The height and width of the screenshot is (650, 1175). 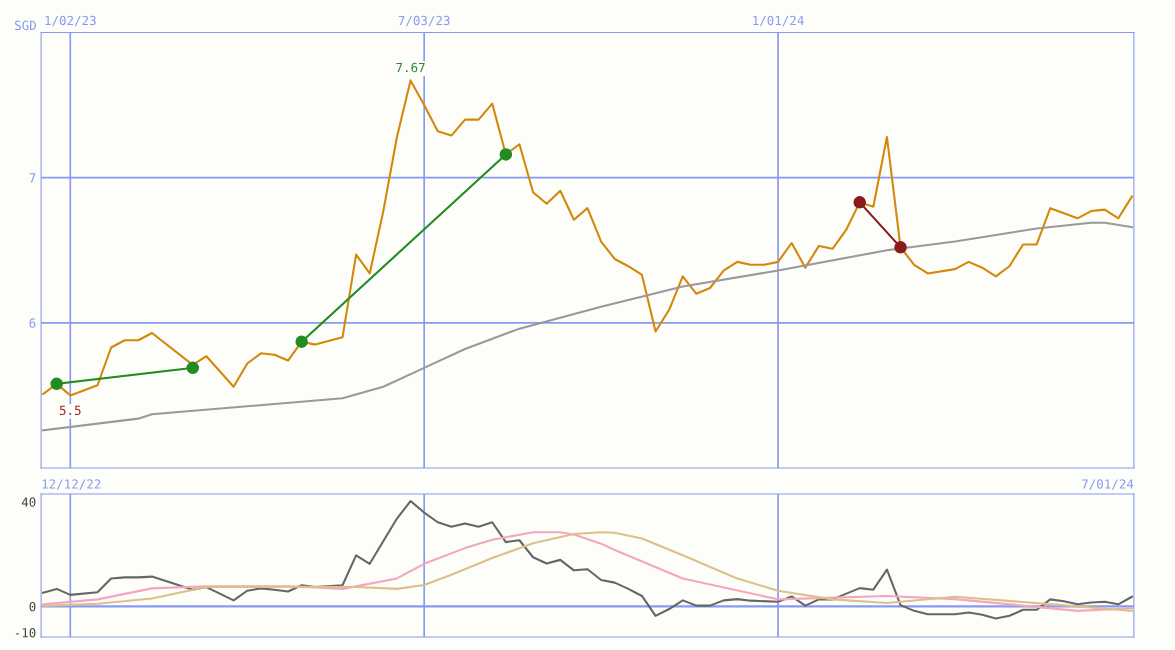 What do you see at coordinates (25, 25) in the screenshot?
I see `y-axis-title: SGD` at bounding box center [25, 25].